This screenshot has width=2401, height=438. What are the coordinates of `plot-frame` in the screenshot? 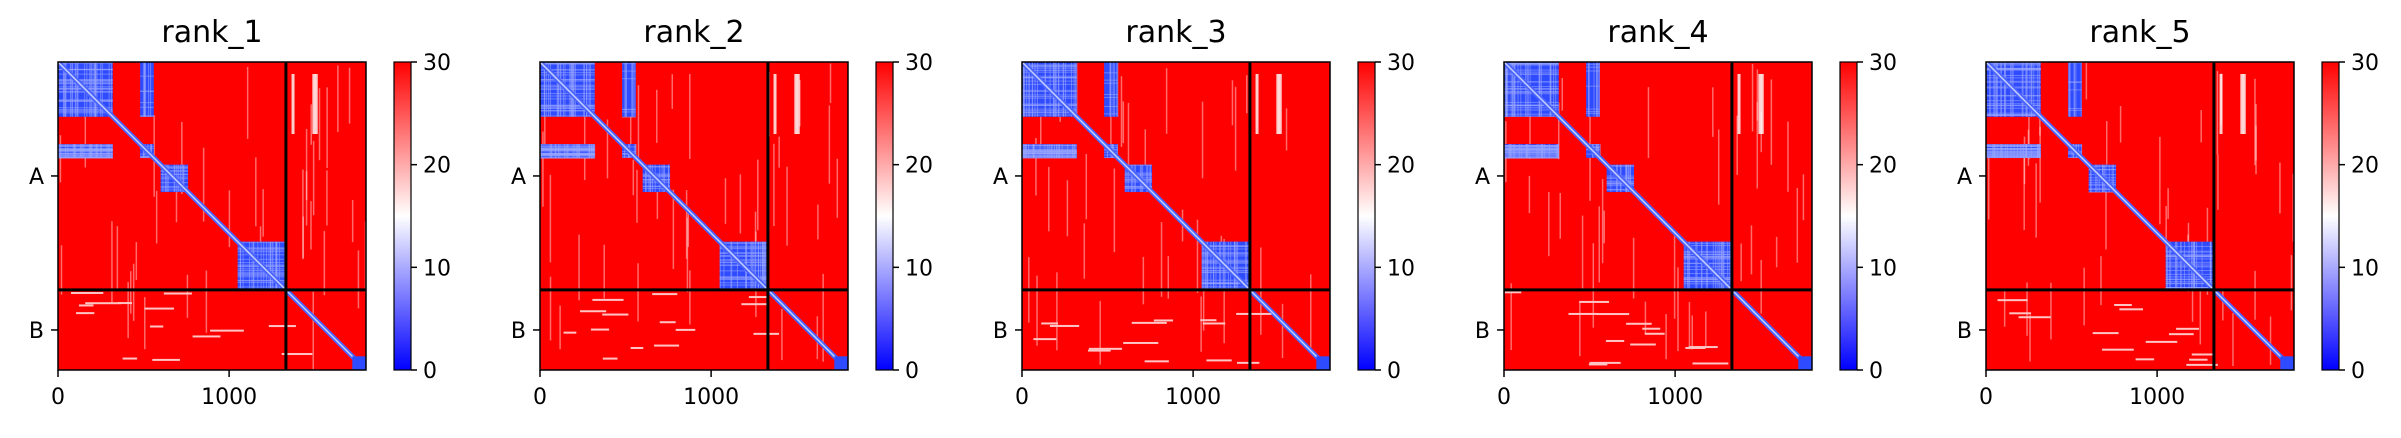 It's located at (212, 216).